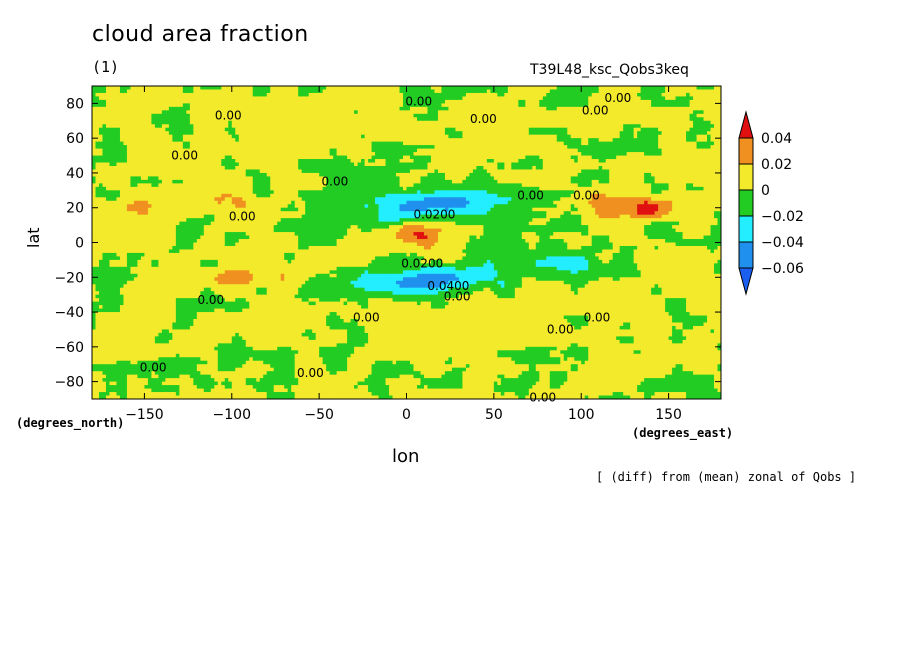 Image resolution: width=904 pixels, height=654 pixels. Describe the element at coordinates (33, 237) in the screenshot. I see `y-axis-label: lat` at that location.